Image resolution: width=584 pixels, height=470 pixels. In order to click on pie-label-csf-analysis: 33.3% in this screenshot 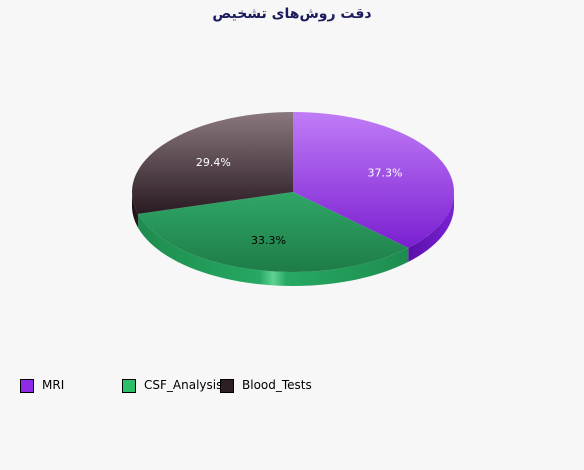, I will do `click(268, 240)`.